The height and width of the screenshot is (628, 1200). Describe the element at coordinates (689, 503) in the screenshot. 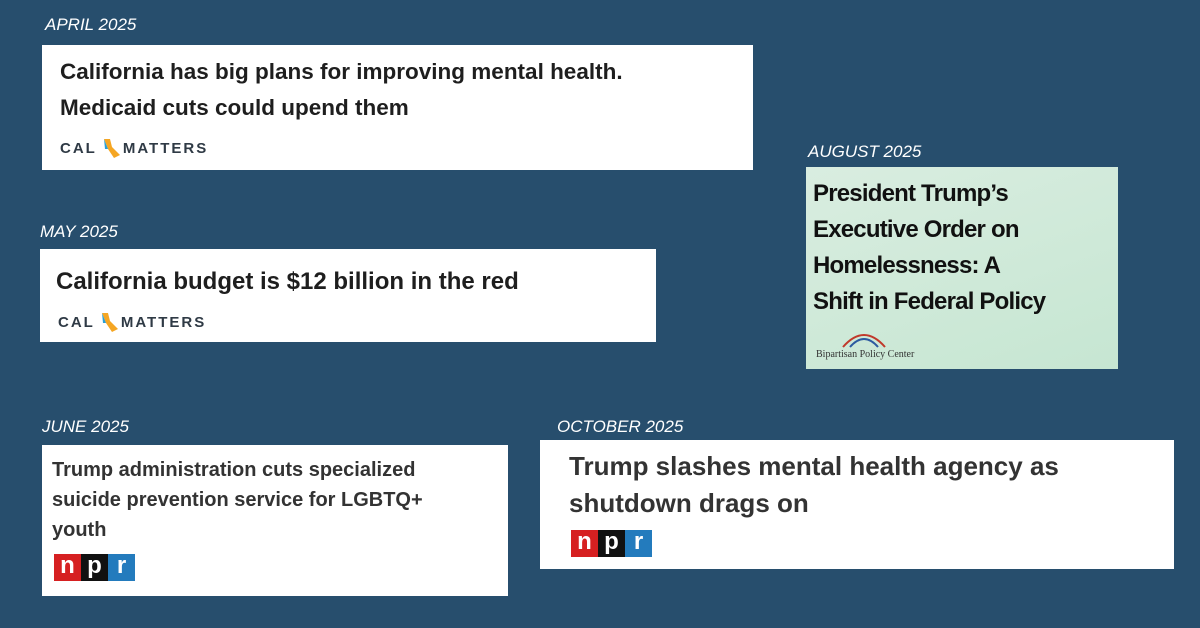

I see `headline: shutdown drags on` at that location.